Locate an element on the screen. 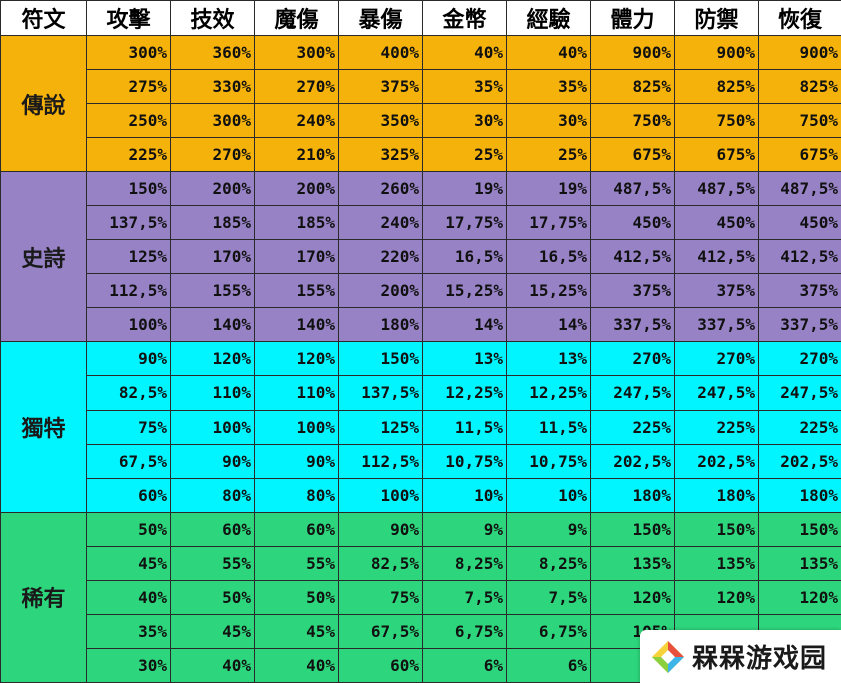 The height and width of the screenshot is (683, 841). stat-cell: 200% is located at coordinates (296, 189).